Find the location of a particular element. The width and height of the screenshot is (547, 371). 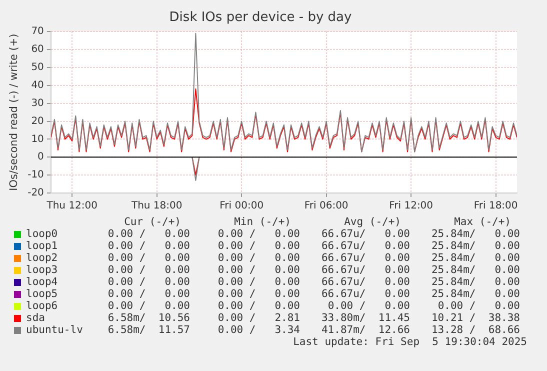

y-tick-label: 0 is located at coordinates (41, 157).